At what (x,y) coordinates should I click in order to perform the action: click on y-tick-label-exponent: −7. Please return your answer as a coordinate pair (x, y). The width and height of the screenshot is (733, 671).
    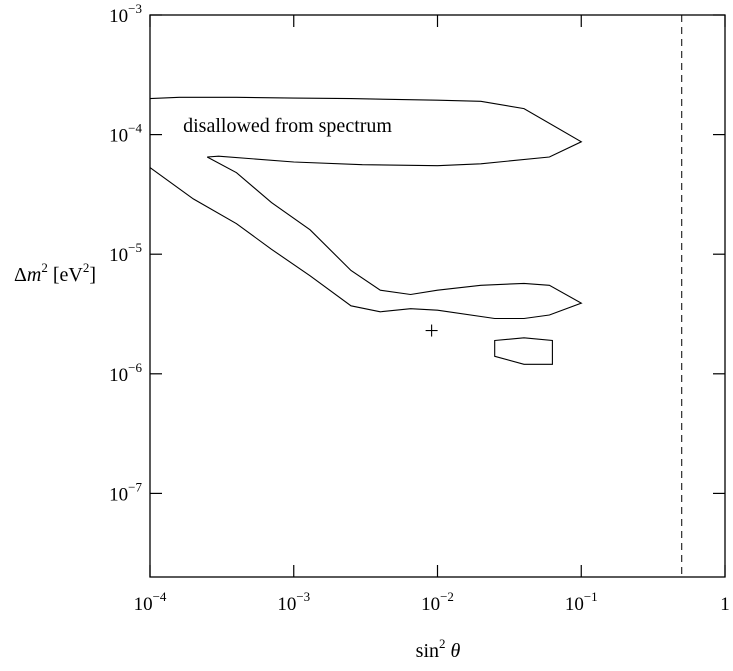
    Looking at the image, I should click on (135, 486).